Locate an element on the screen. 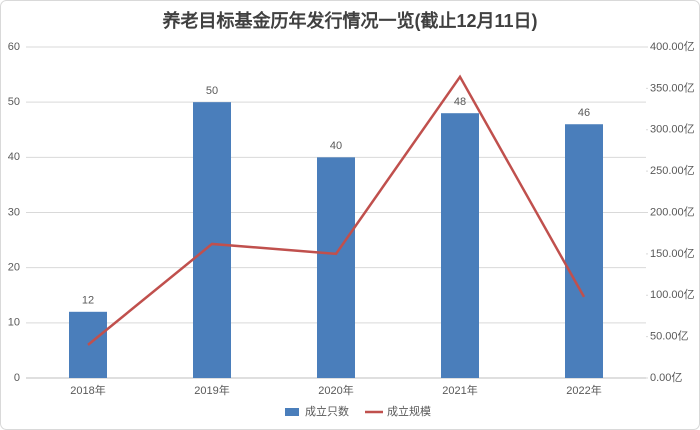 This screenshot has height=430, width=700. y2-tick-label: 200.00亿 is located at coordinates (672, 211).